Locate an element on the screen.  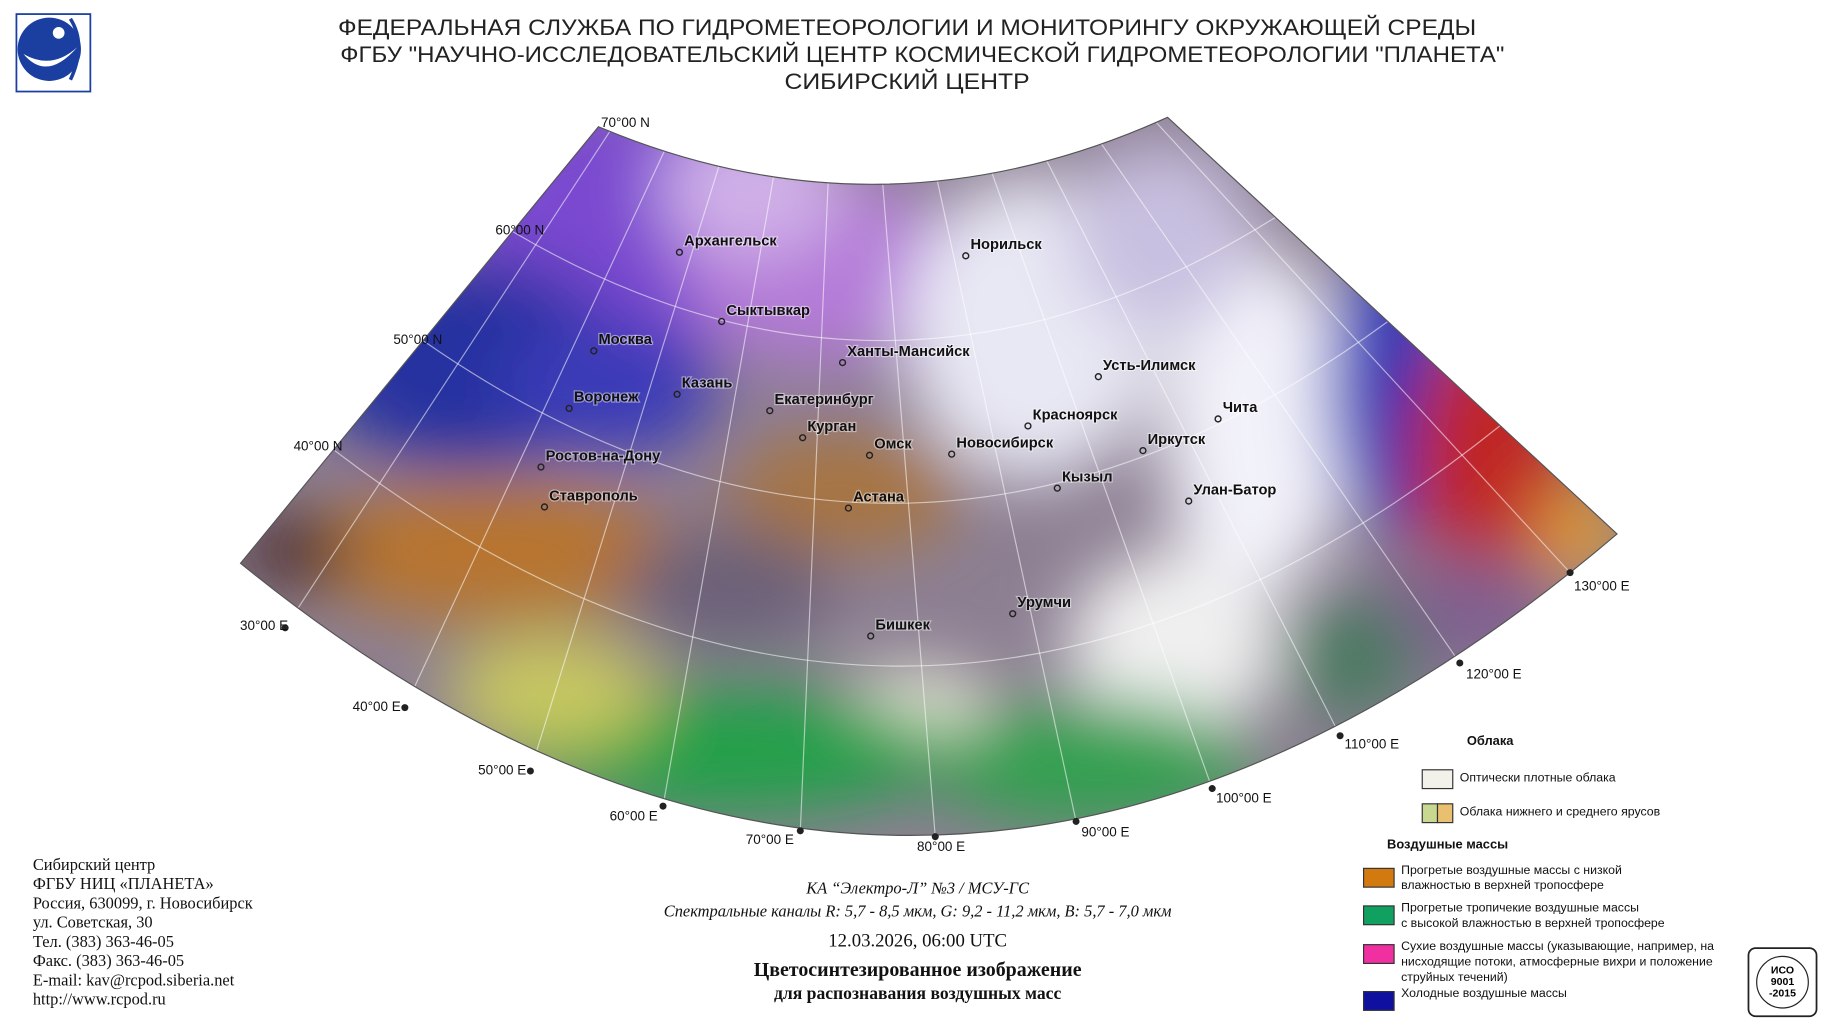
legend-text: Прогретые тропичекие воздушные массы is located at coordinates (1520, 908).